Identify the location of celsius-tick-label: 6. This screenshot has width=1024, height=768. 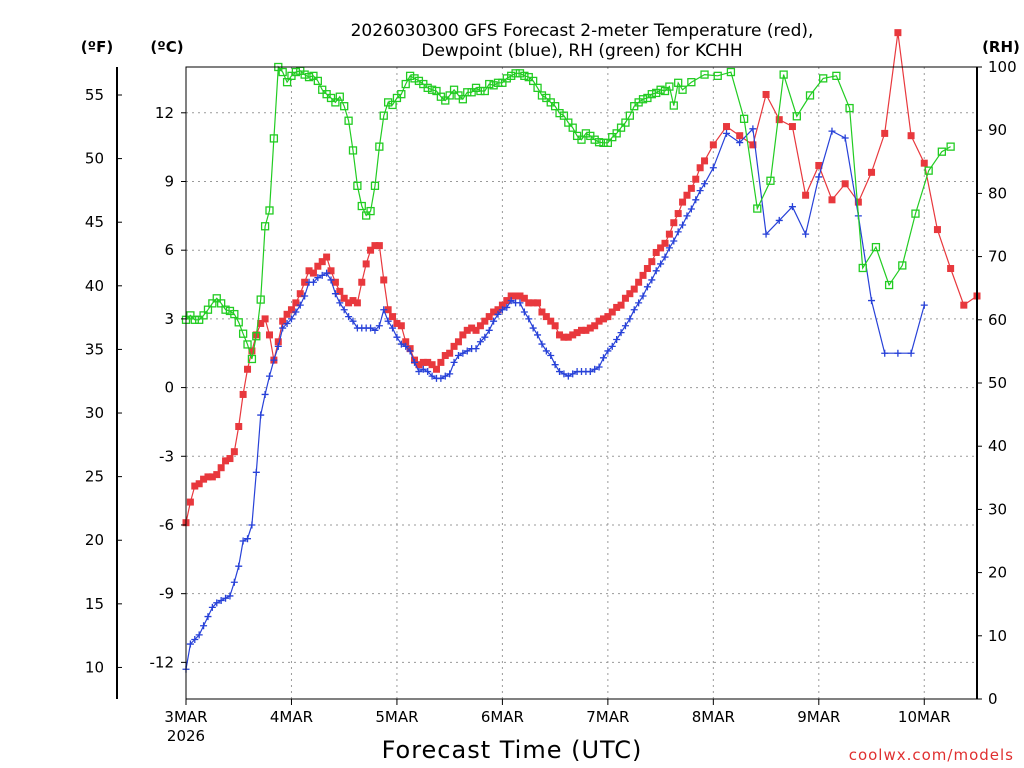
(169, 250).